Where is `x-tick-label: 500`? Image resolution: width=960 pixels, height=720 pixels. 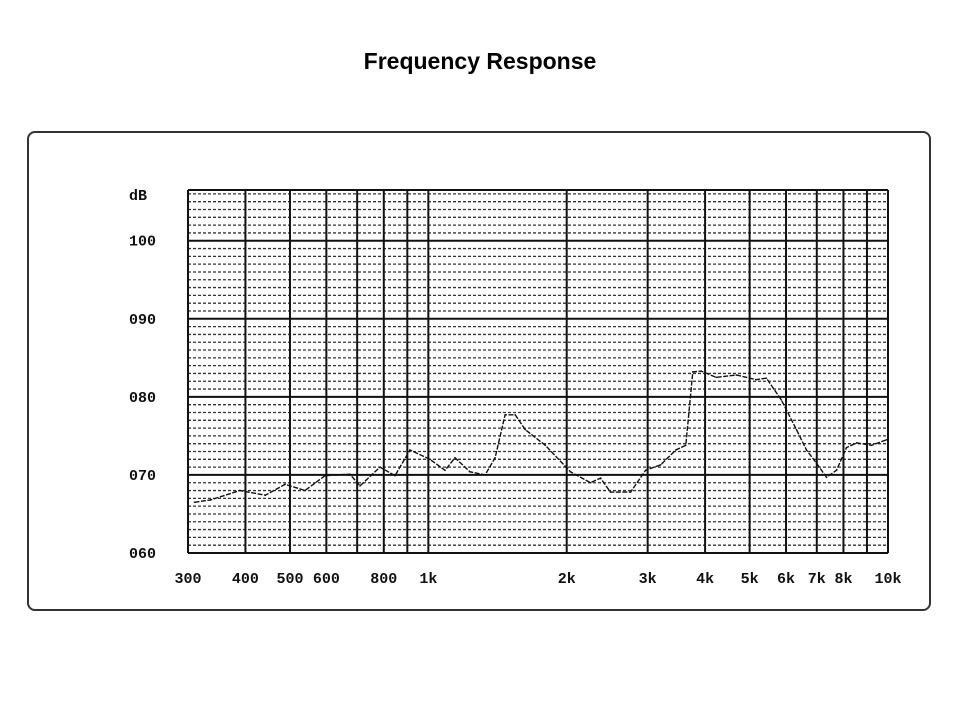
x-tick-label: 500 is located at coordinates (289, 579).